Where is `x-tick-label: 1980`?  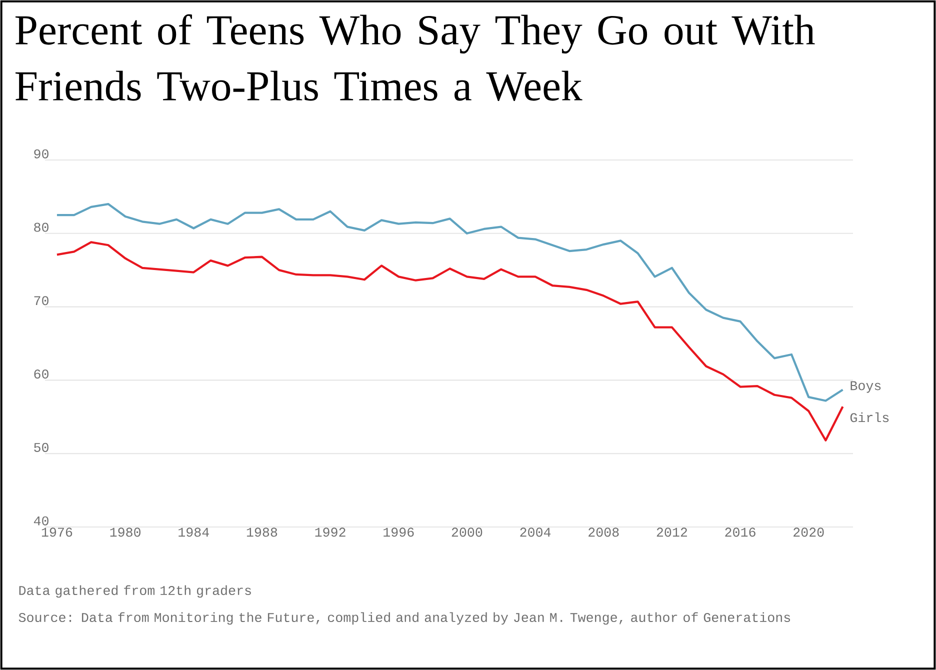
x-tick-label: 1980 is located at coordinates (125, 532).